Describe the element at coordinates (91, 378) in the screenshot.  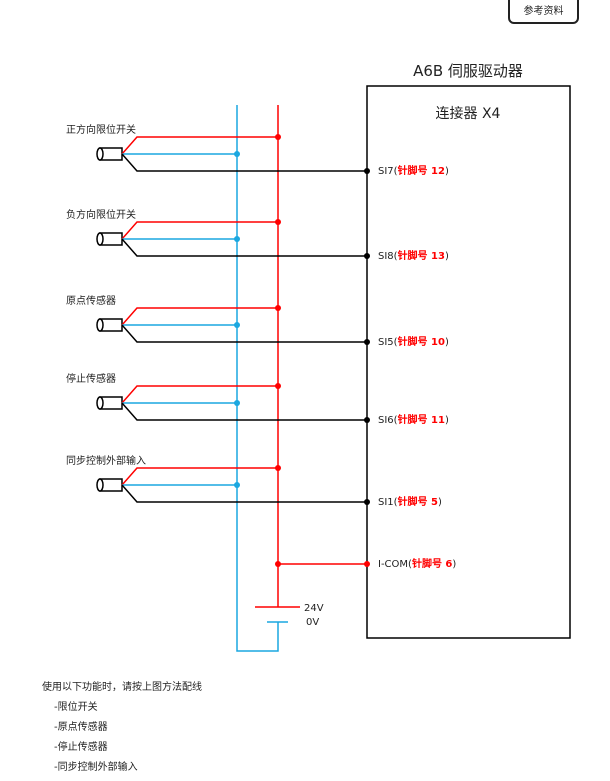
I see `sensor-label: 停止传感器` at that location.